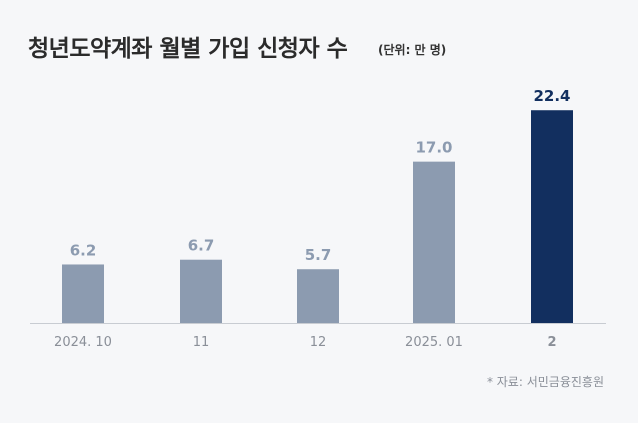 The height and width of the screenshot is (423, 638). What do you see at coordinates (83, 342) in the screenshot?
I see `x-tick-label-0: 2024. 10` at bounding box center [83, 342].